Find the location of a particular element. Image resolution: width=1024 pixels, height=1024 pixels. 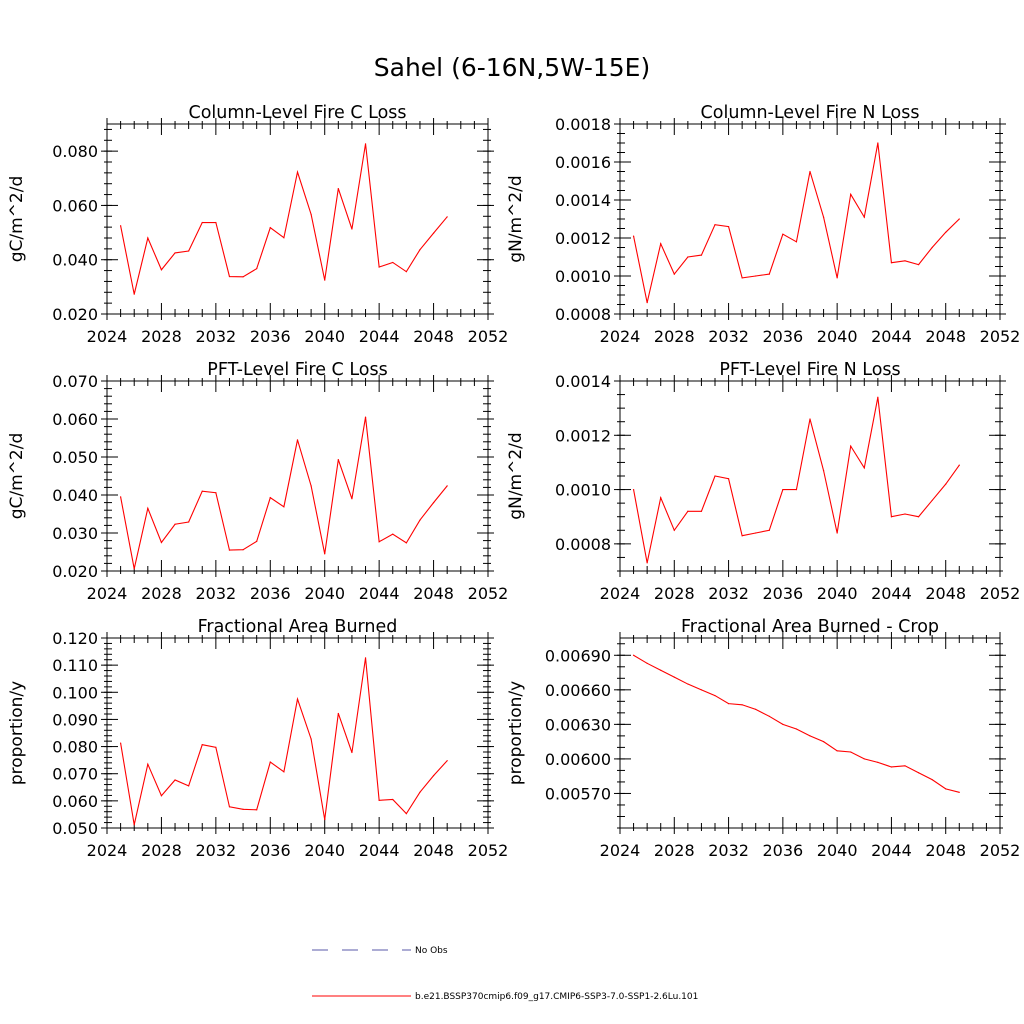

pft-level-fire-c-loss-xtick-label: 2052 is located at coordinates (488, 593).